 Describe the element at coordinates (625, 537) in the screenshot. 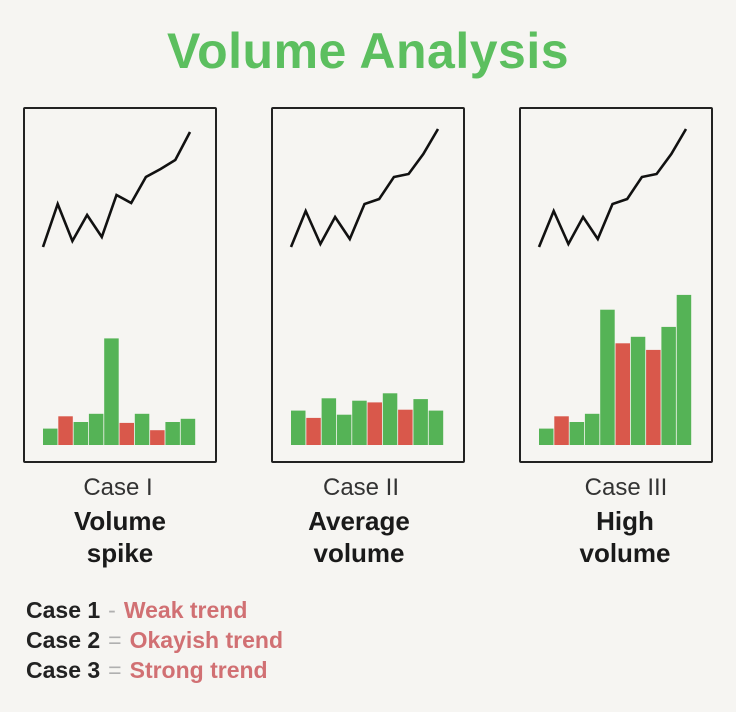

I see `case-3-description: High volume` at that location.